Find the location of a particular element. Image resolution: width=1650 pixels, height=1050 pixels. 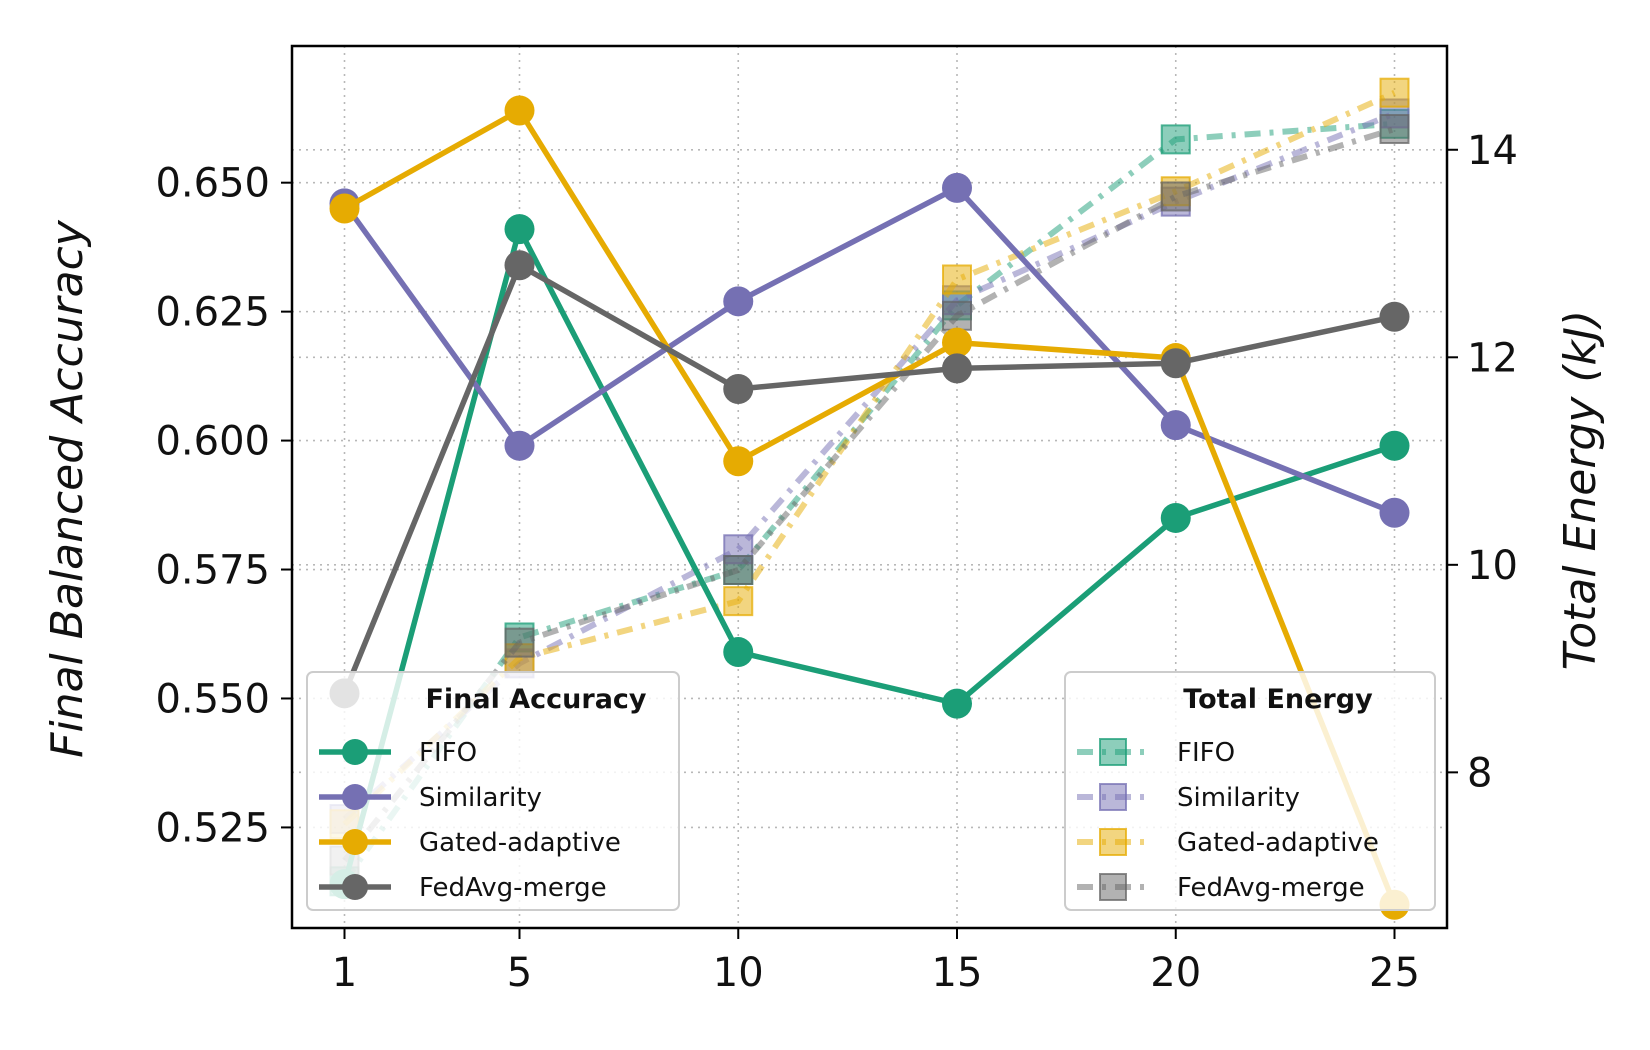

legend-title: Total Energy is located at coordinates (1278, 699).